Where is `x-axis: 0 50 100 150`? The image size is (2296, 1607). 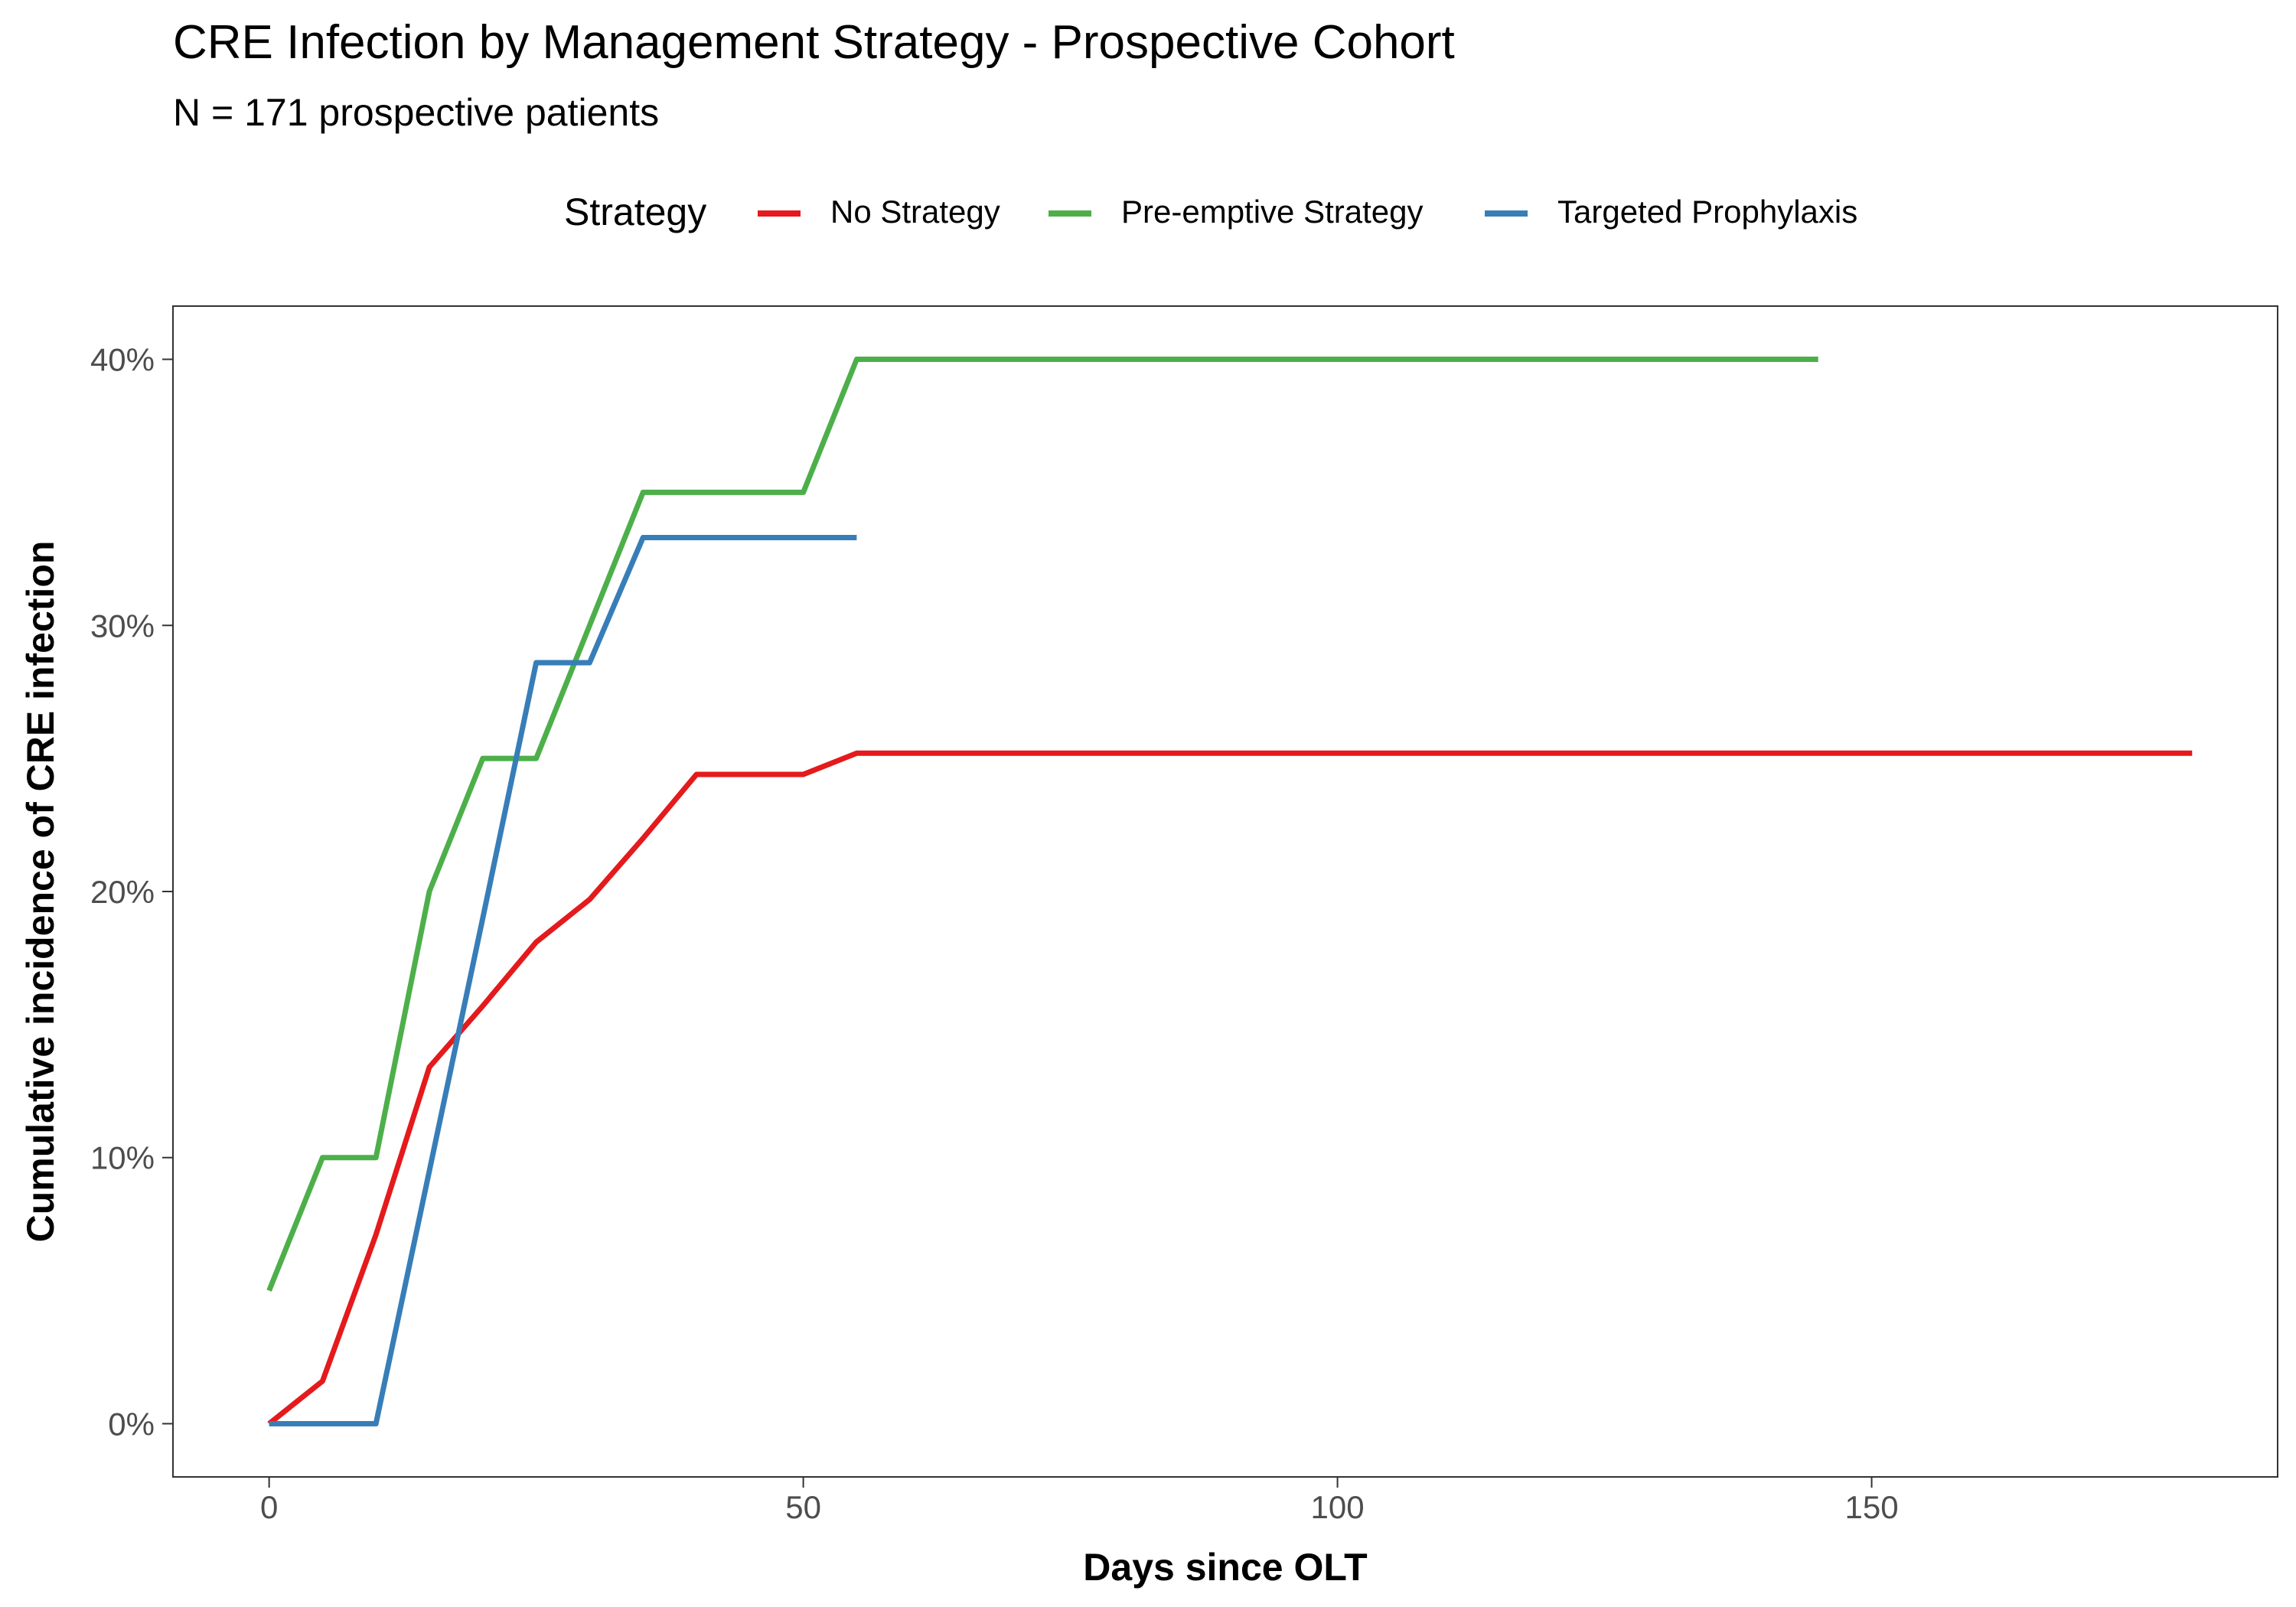
x-axis: 0 50 100 150 is located at coordinates (1079, 1501).